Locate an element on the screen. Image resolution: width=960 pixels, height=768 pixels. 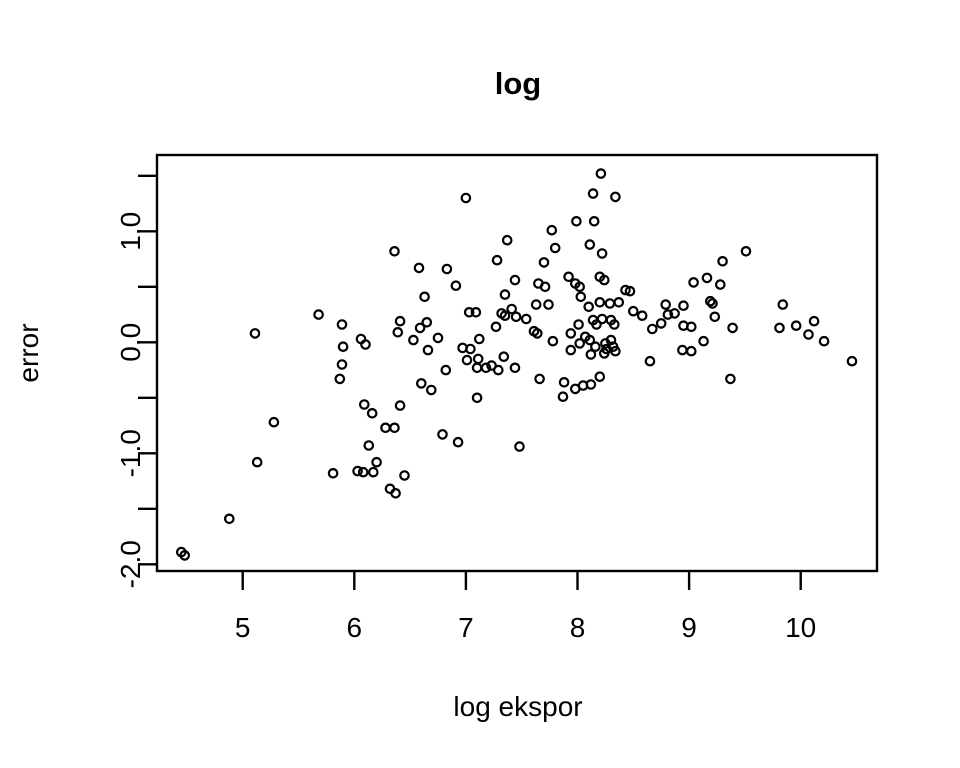
x-tick-label: 8 is located at coordinates (578, 627).